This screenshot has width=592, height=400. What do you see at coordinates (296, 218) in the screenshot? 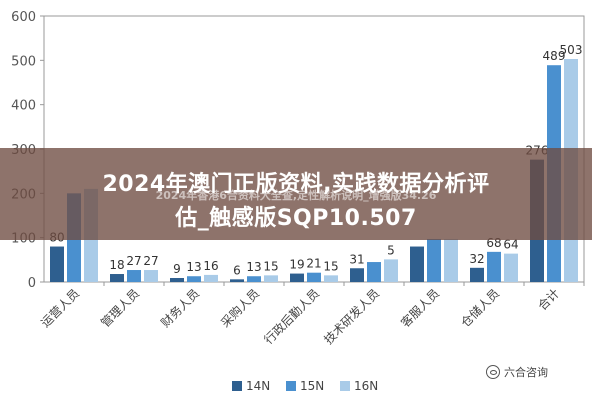
I see `overlay-title-line2: 估_触感版SQP10.507` at bounding box center [296, 218].